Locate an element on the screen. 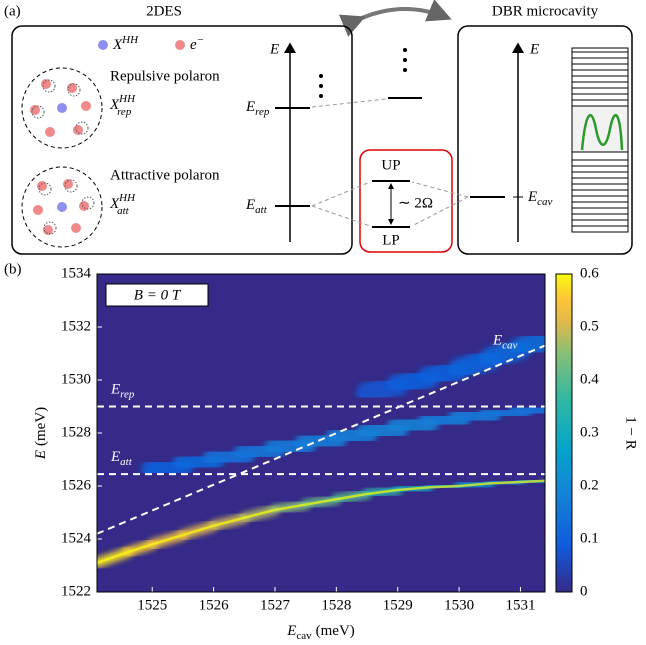 This screenshot has height=645, width=646. colorbar-tick-label: 0.1 is located at coordinates (589, 538).